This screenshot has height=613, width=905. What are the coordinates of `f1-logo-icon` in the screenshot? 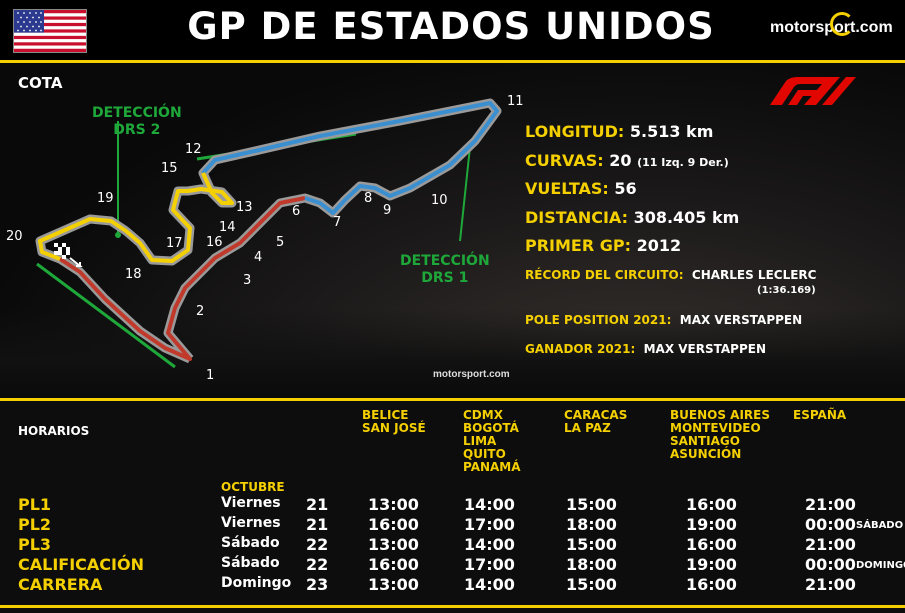 It's located at (813, 91).